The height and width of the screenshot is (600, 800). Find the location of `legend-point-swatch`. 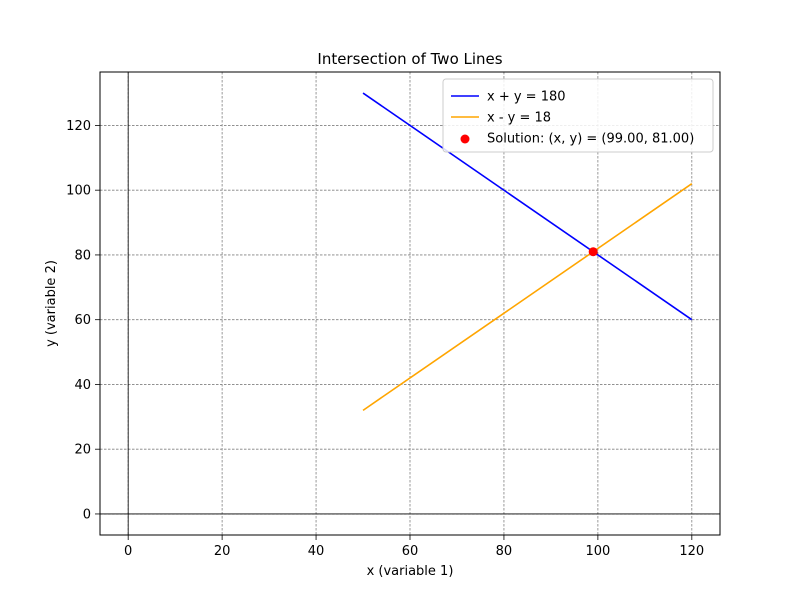

legend-point-swatch is located at coordinates (465, 139).